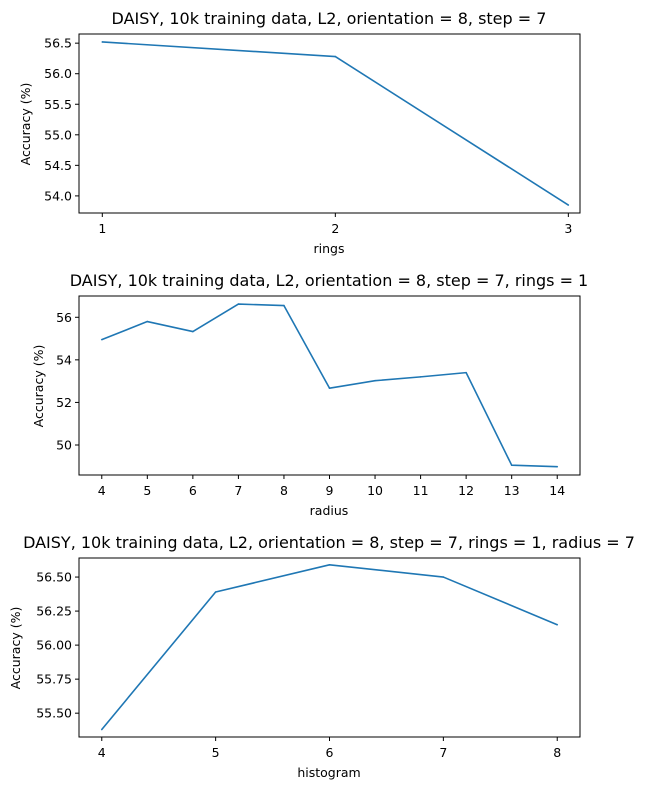 This screenshot has height=790, width=656. What do you see at coordinates (54, 679) in the screenshot?
I see `y-tick-label: 55.75` at bounding box center [54, 679].